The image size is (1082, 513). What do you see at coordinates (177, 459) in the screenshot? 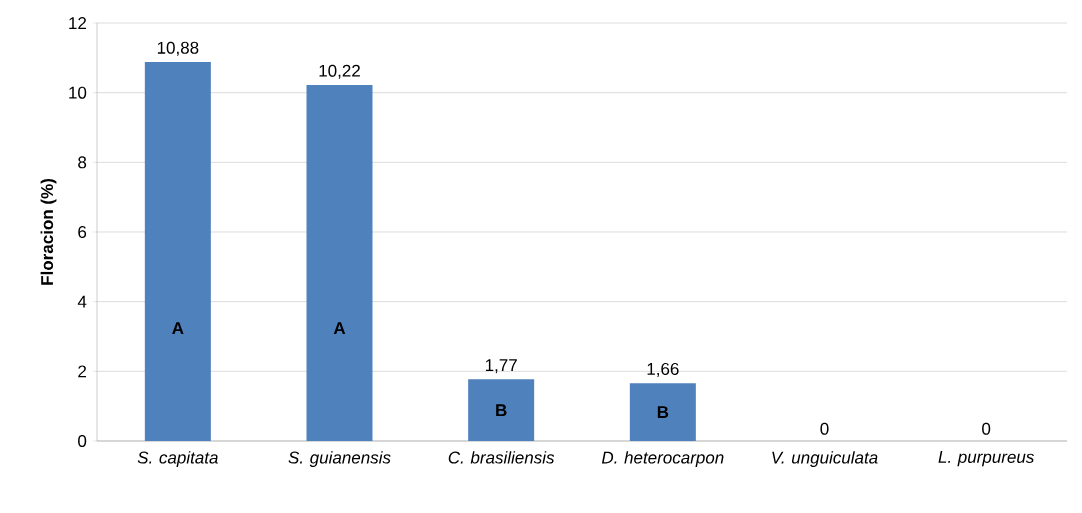
I see `x-tick-label: S. capitata` at bounding box center [177, 459].